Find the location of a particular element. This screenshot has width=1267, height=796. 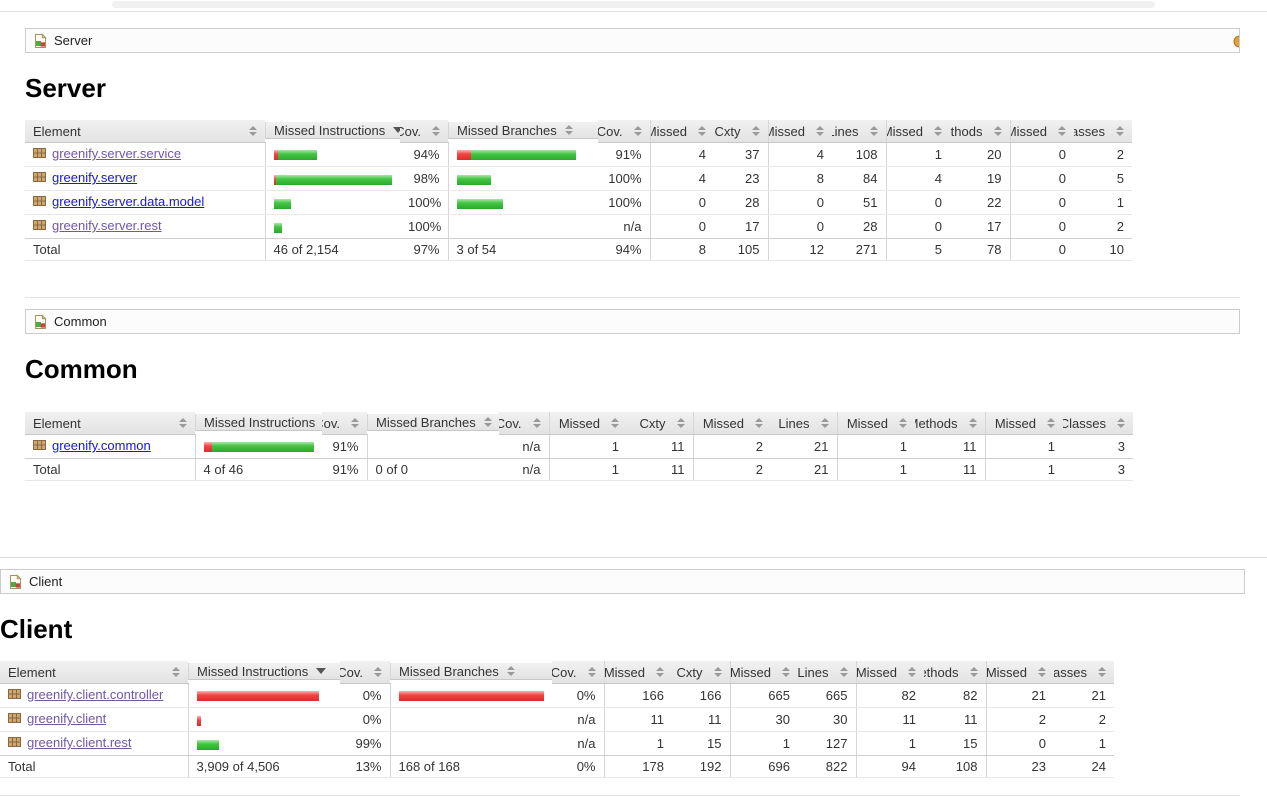

element-cell: greenify.common is located at coordinates (110, 446).